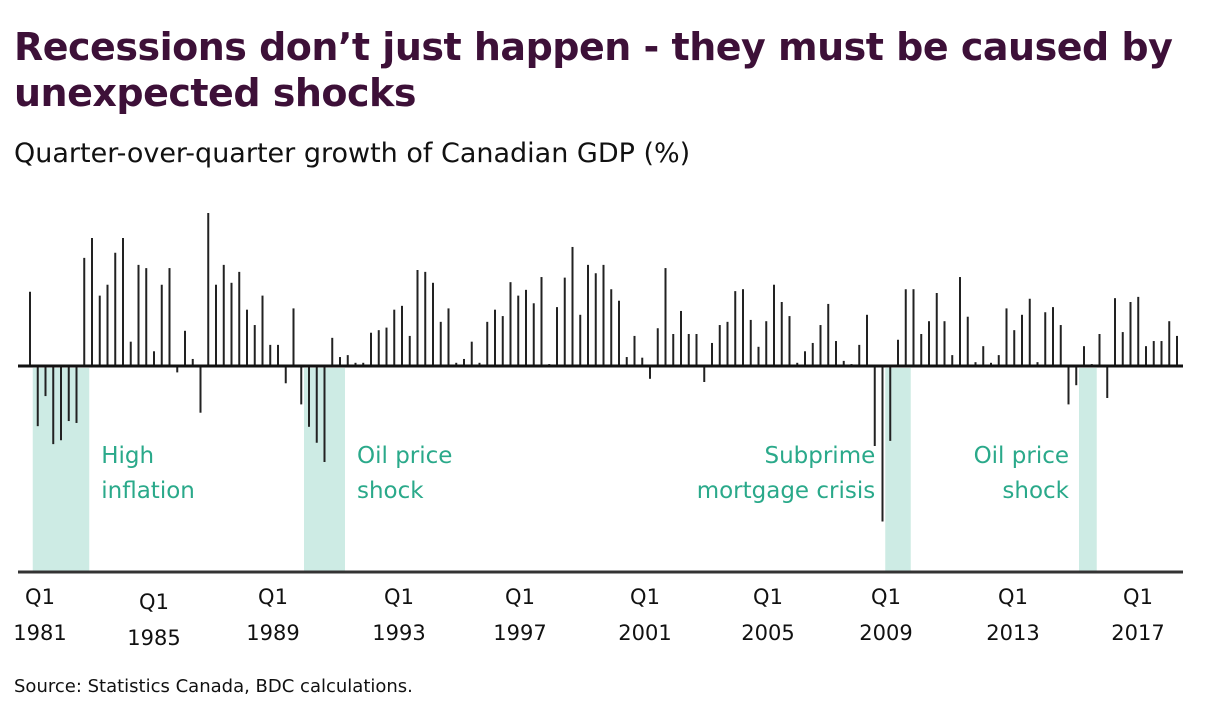 This screenshot has width=1206, height=728. Describe the element at coordinates (767, 633) in the screenshot. I see `x-tick-label: 2005` at that location.